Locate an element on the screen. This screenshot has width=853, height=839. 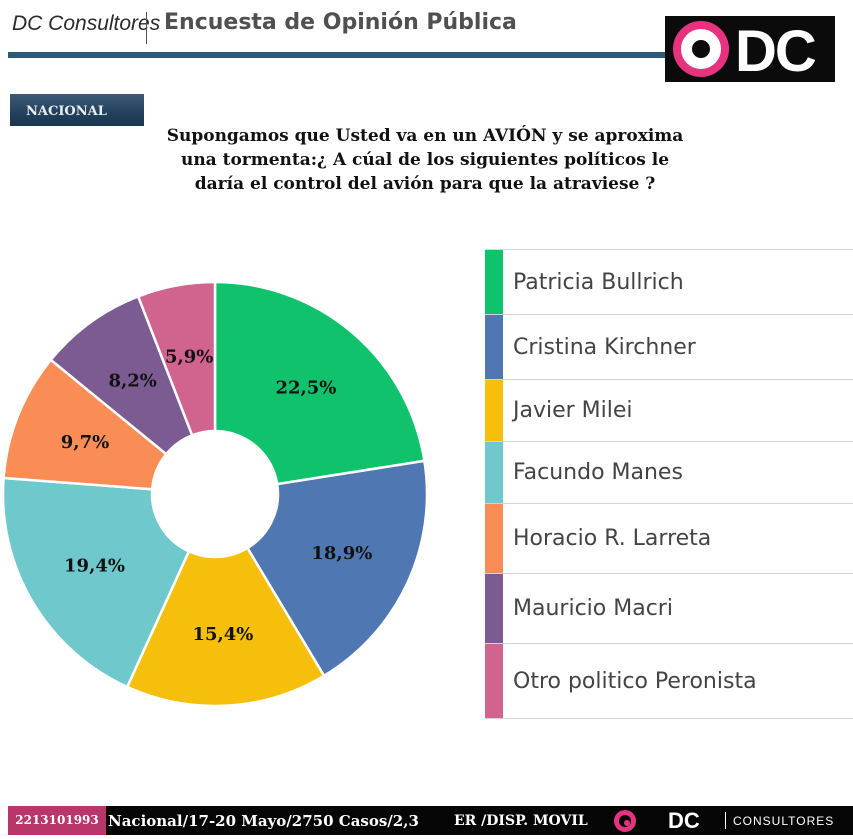
legend-item: Facundo Manes is located at coordinates (669, 472).